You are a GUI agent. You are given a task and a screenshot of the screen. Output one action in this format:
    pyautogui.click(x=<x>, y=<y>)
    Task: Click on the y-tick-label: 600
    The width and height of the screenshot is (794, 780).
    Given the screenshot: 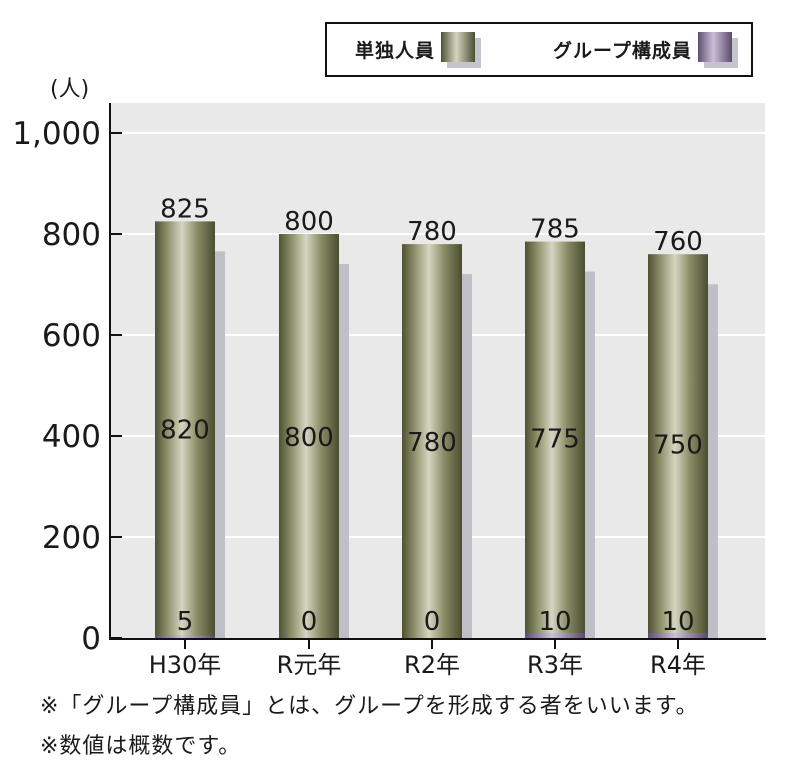 What is the action you would take?
    pyautogui.click(x=71, y=336)
    